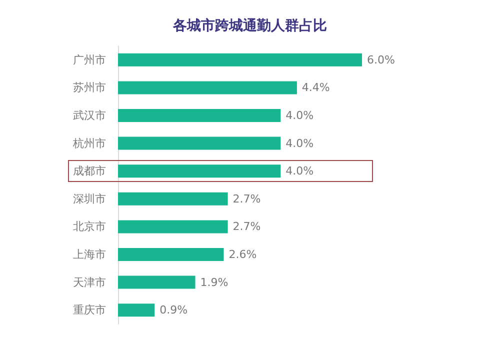 This screenshot has height=362, width=500. What do you see at coordinates (89, 59) in the screenshot?
I see `y-tick-label: 广州市` at bounding box center [89, 59].